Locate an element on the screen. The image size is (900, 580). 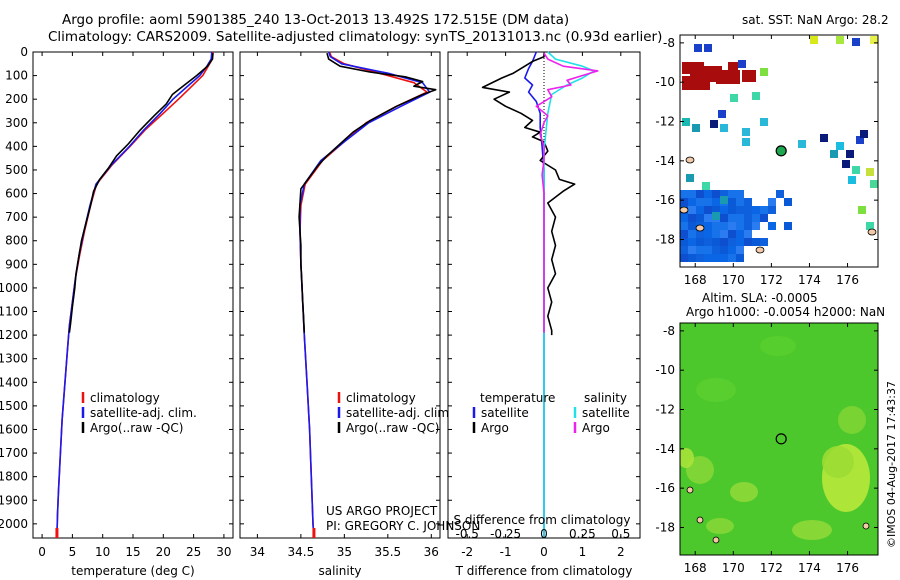
credit-project: US ARGO PROJECT is located at coordinates (382, 511).